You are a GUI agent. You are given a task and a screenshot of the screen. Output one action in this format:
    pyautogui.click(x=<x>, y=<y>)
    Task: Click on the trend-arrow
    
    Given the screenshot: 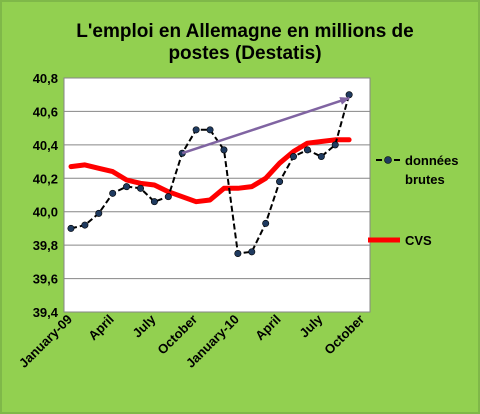 What is the action you would take?
    pyautogui.click(x=266, y=125)
    